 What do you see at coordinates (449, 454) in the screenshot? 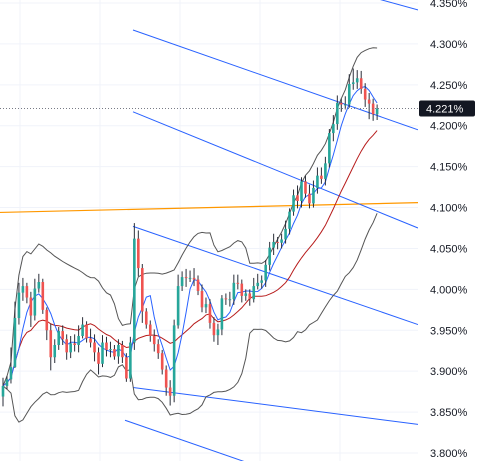
I see `price-tick-label: 3.800%` at bounding box center [449, 454].